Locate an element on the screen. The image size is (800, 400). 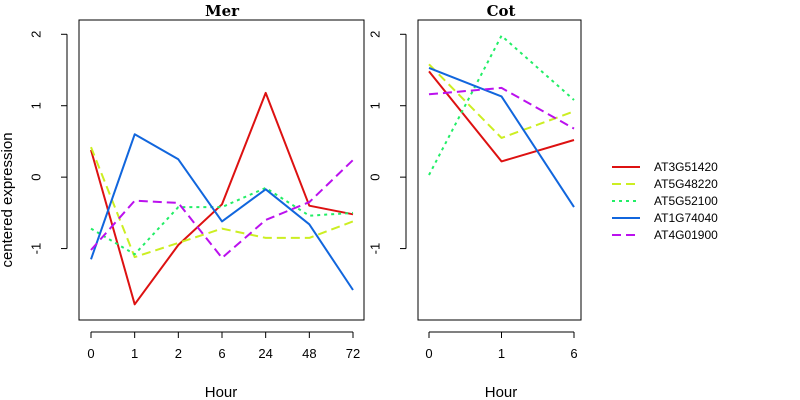
y-axis-label: centered expression is located at coordinates (8, 199).